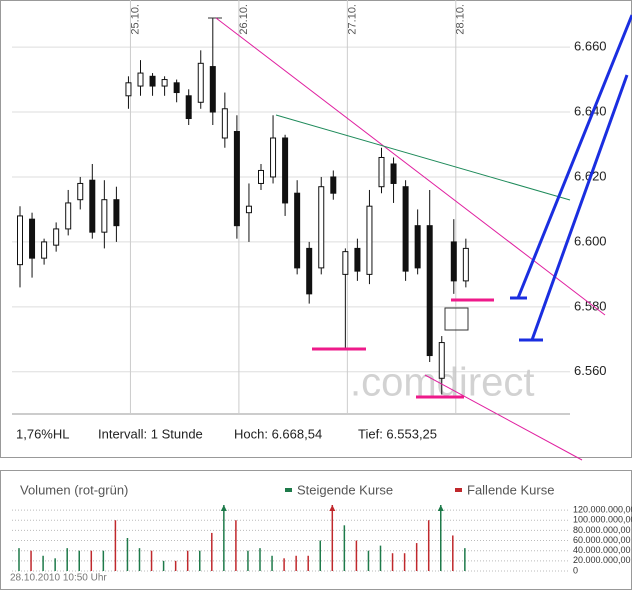 The width and height of the screenshot is (632, 590). I want to click on y-tick-label: 120.000.000,00, so click(602, 509).